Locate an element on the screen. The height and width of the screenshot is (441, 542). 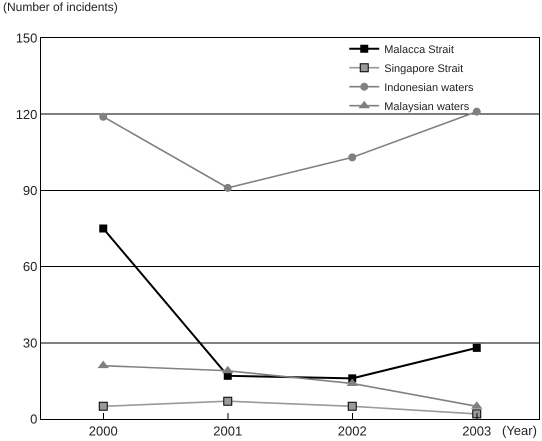
x-tick-label: 2001 is located at coordinates (227, 431).